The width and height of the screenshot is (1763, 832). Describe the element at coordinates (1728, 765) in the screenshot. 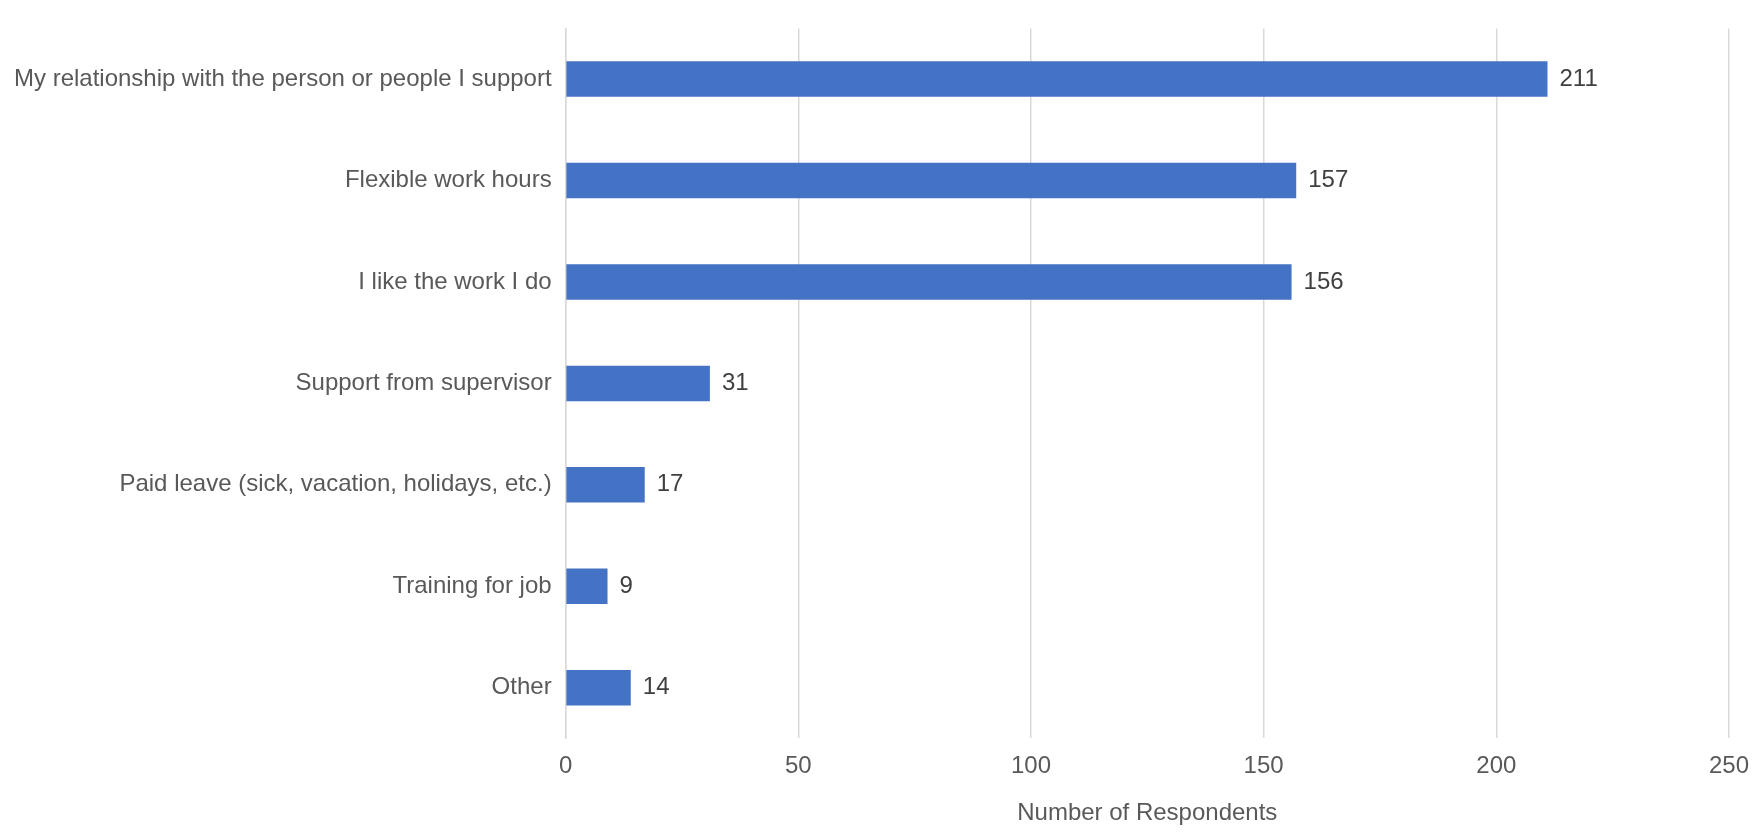

I see `x-tick-label: 250` at that location.